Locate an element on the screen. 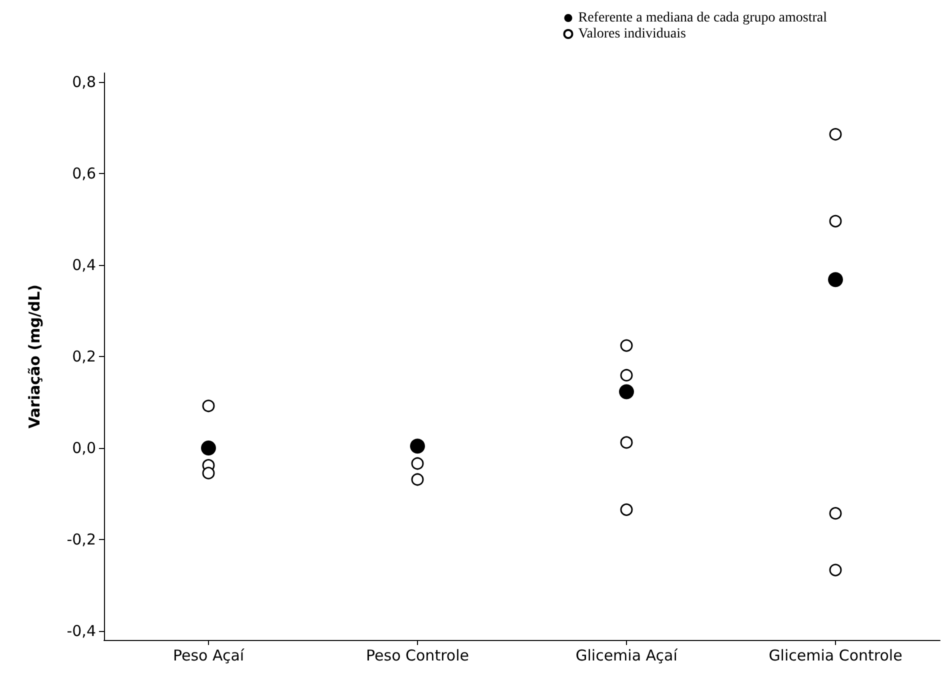  y-tick-label: 0,0 is located at coordinates (84, 447).